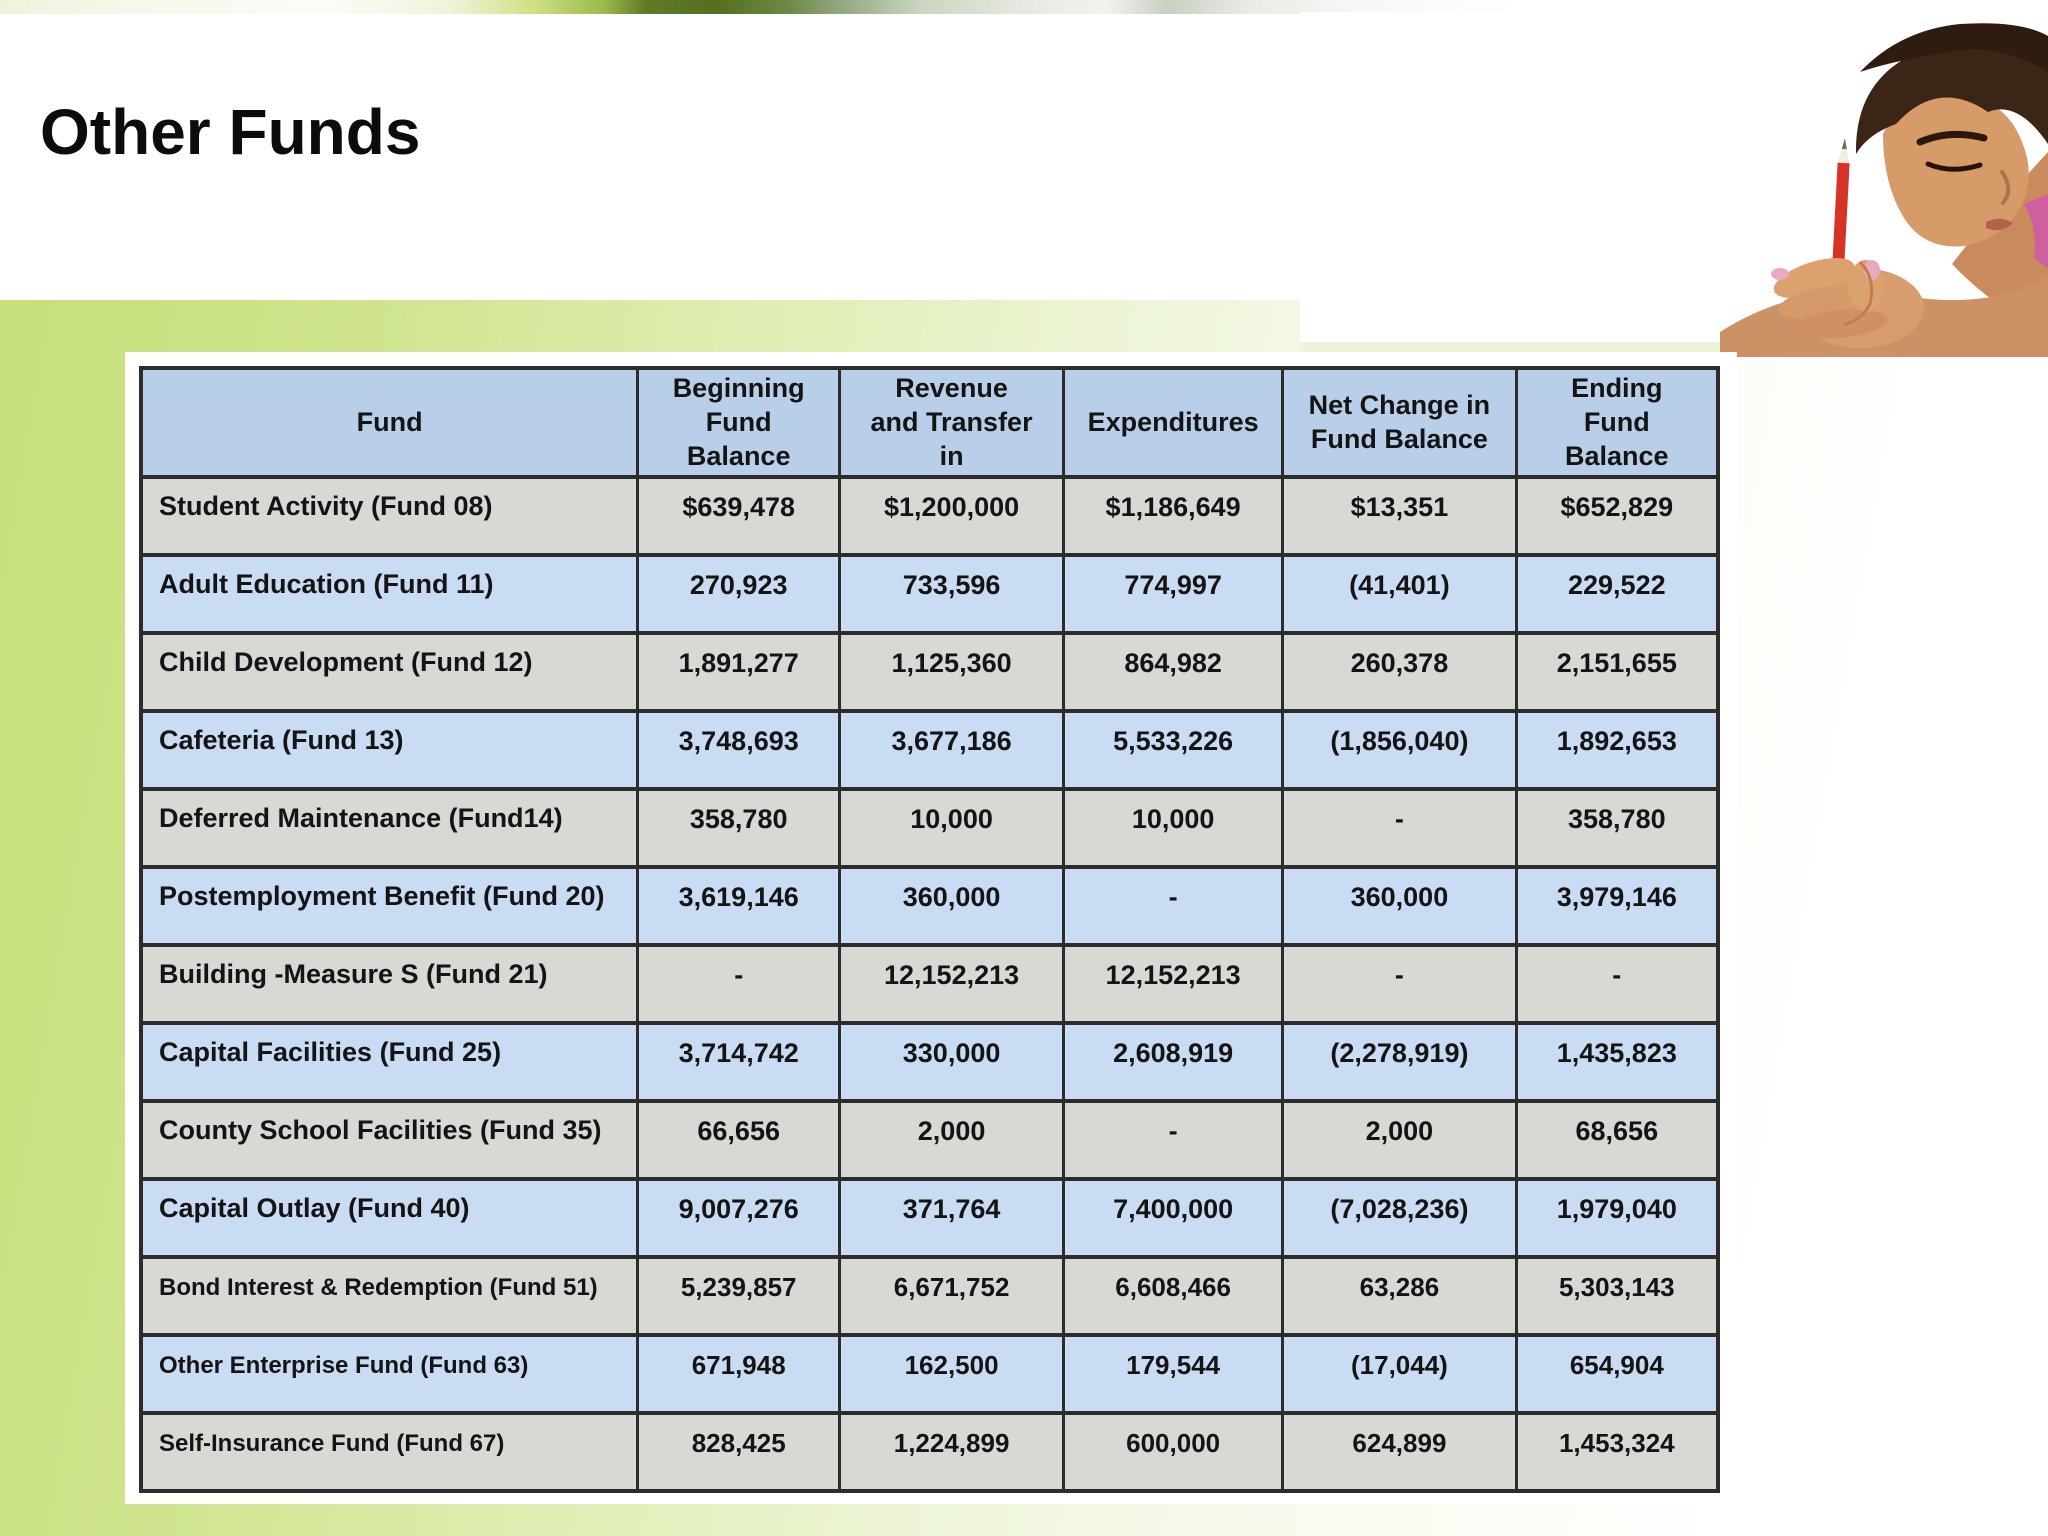 This screenshot has height=1536, width=2048. Describe the element at coordinates (1399, 516) in the screenshot. I see `value-cell: $13,351` at that location.